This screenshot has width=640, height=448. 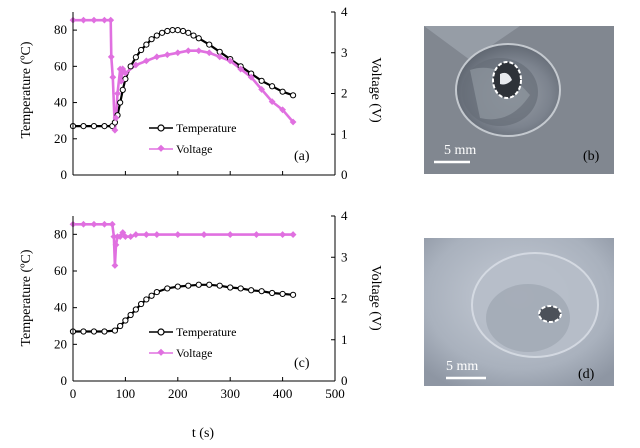 What do you see at coordinates (230, 393) in the screenshot?
I see `x-tick-label: 300` at bounding box center [230, 393].